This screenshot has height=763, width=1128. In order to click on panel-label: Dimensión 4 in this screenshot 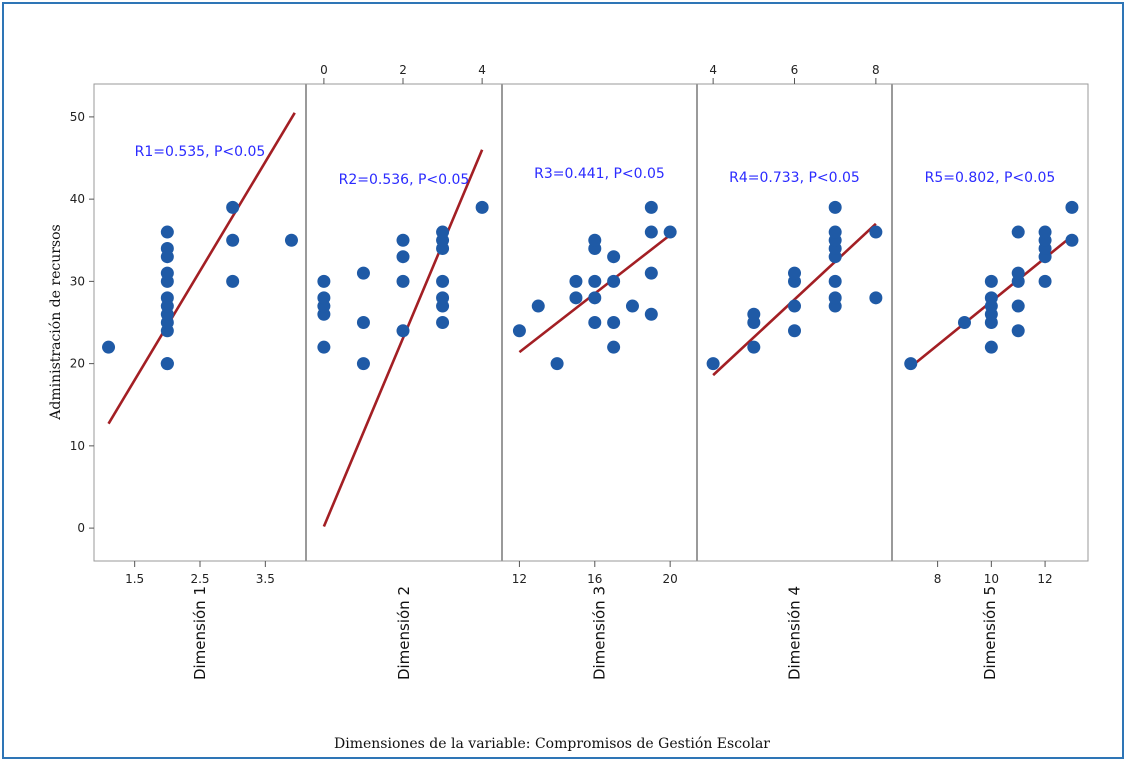, I will do `click(795, 633)`.